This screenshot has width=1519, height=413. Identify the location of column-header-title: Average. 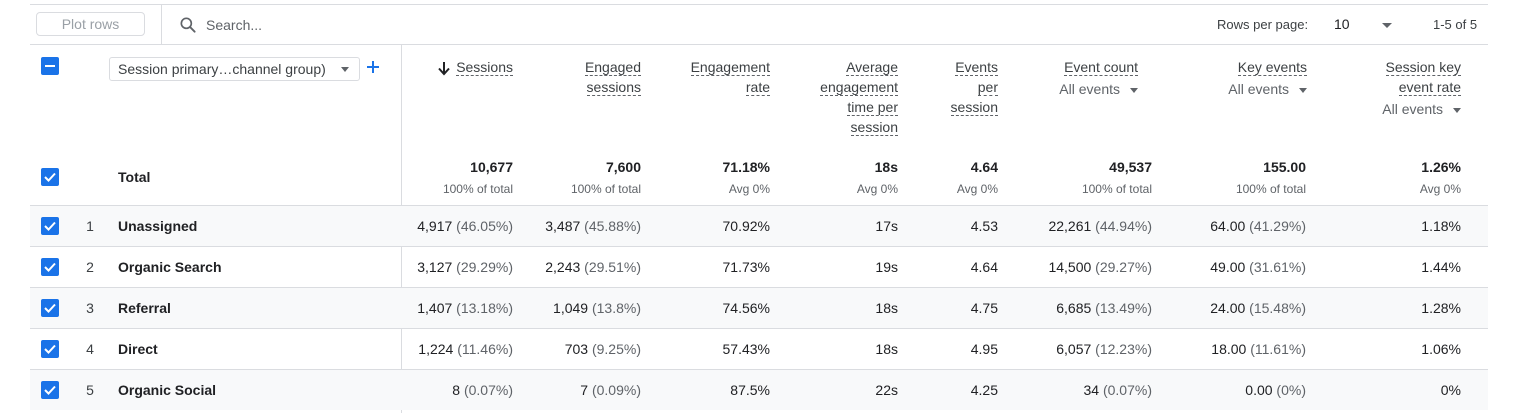
(872, 67).